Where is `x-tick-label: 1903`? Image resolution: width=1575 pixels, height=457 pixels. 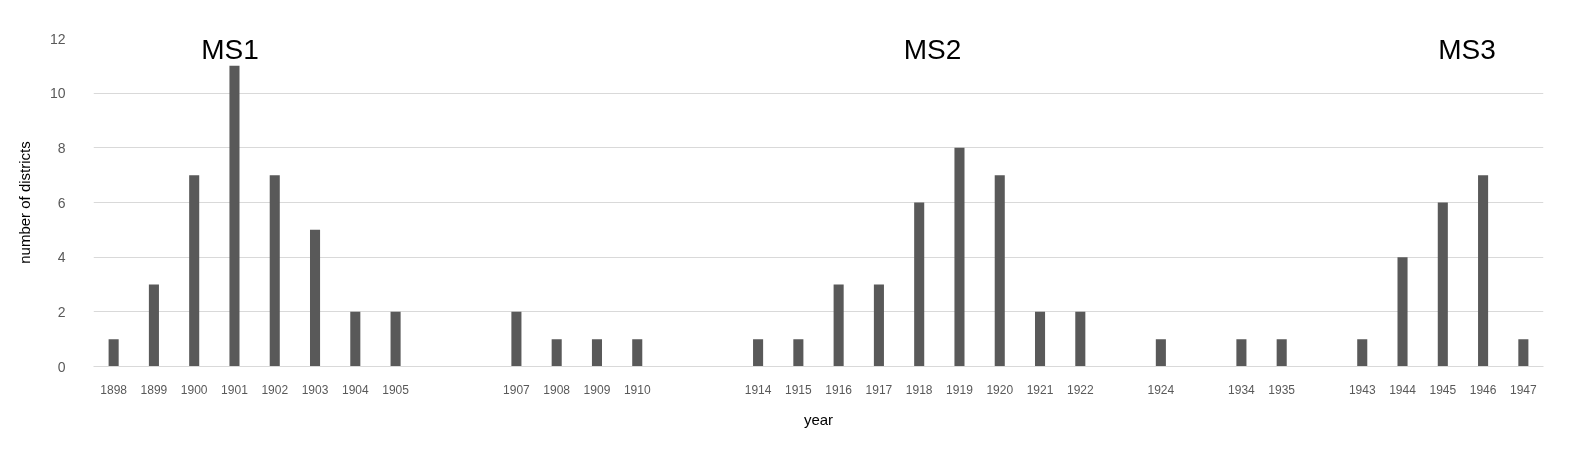 x-tick-label: 1903 is located at coordinates (315, 389).